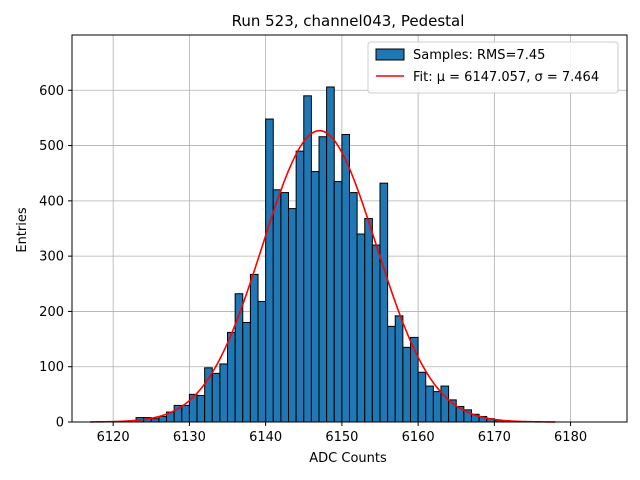  Describe the element at coordinates (570, 437) in the screenshot. I see `x-tick-label: 6180` at that location.